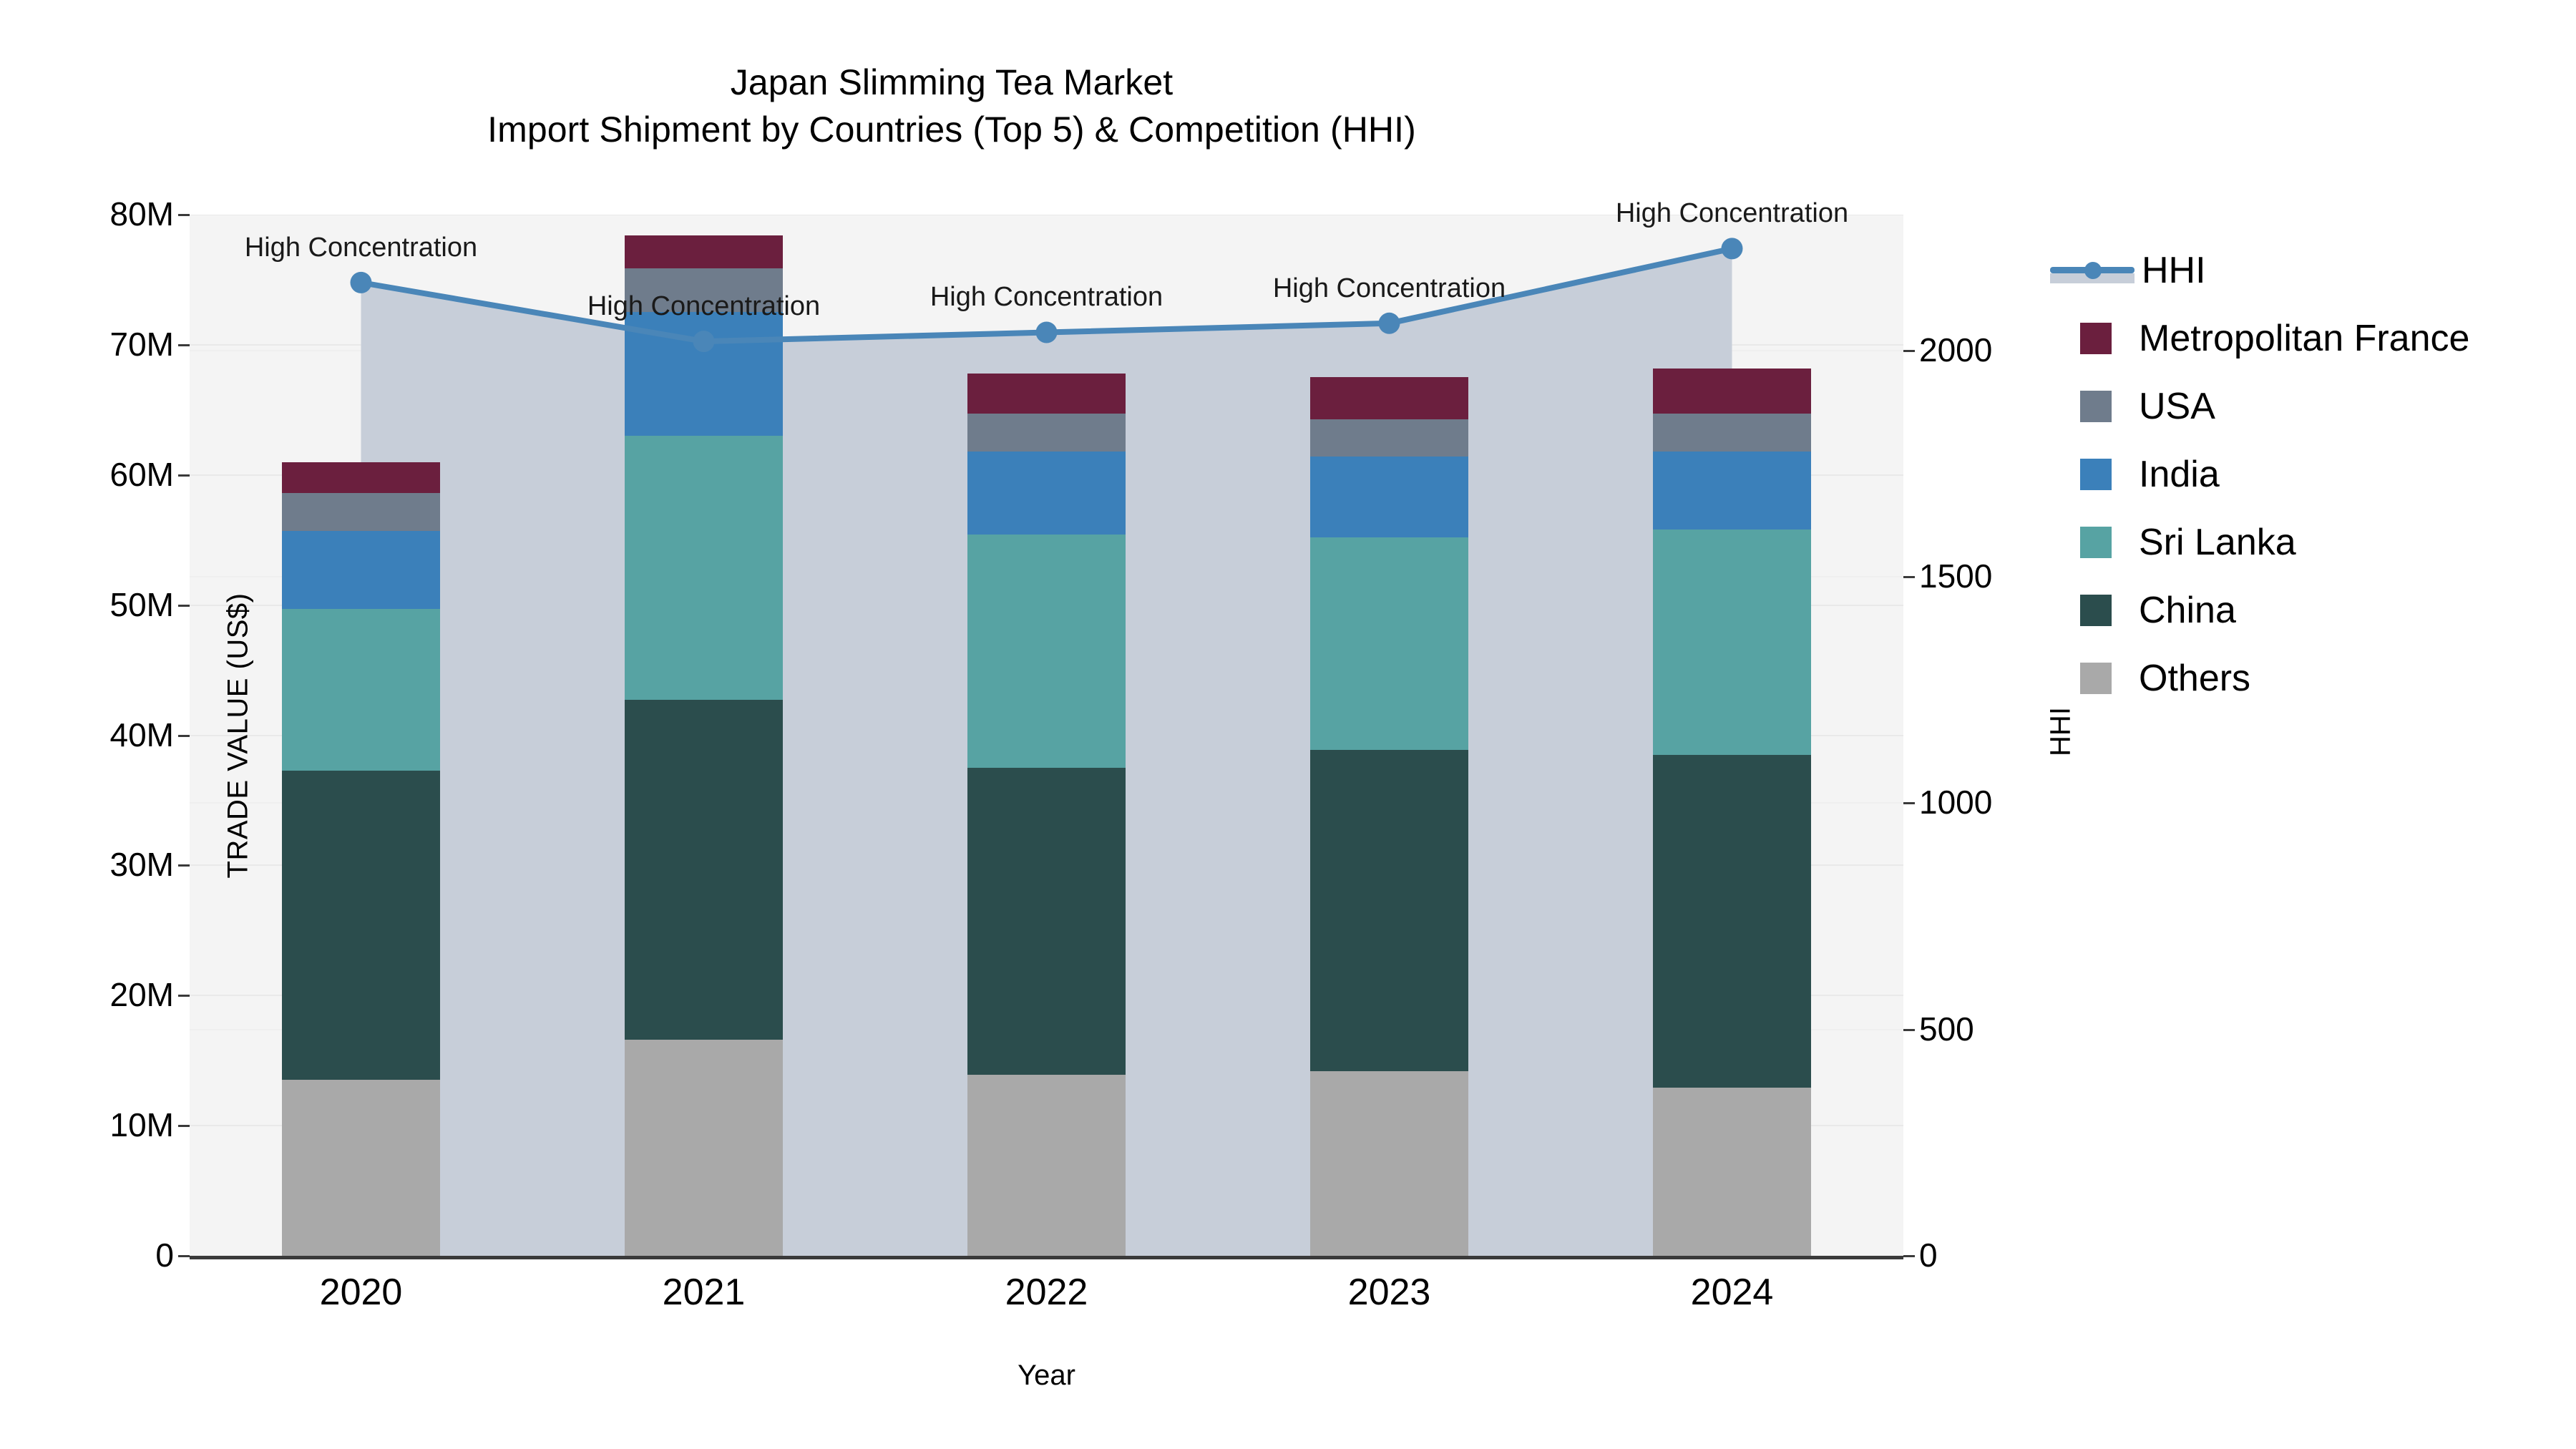  What do you see at coordinates (141, 1125) in the screenshot?
I see `y-tick-label: 10M` at bounding box center [141, 1125].